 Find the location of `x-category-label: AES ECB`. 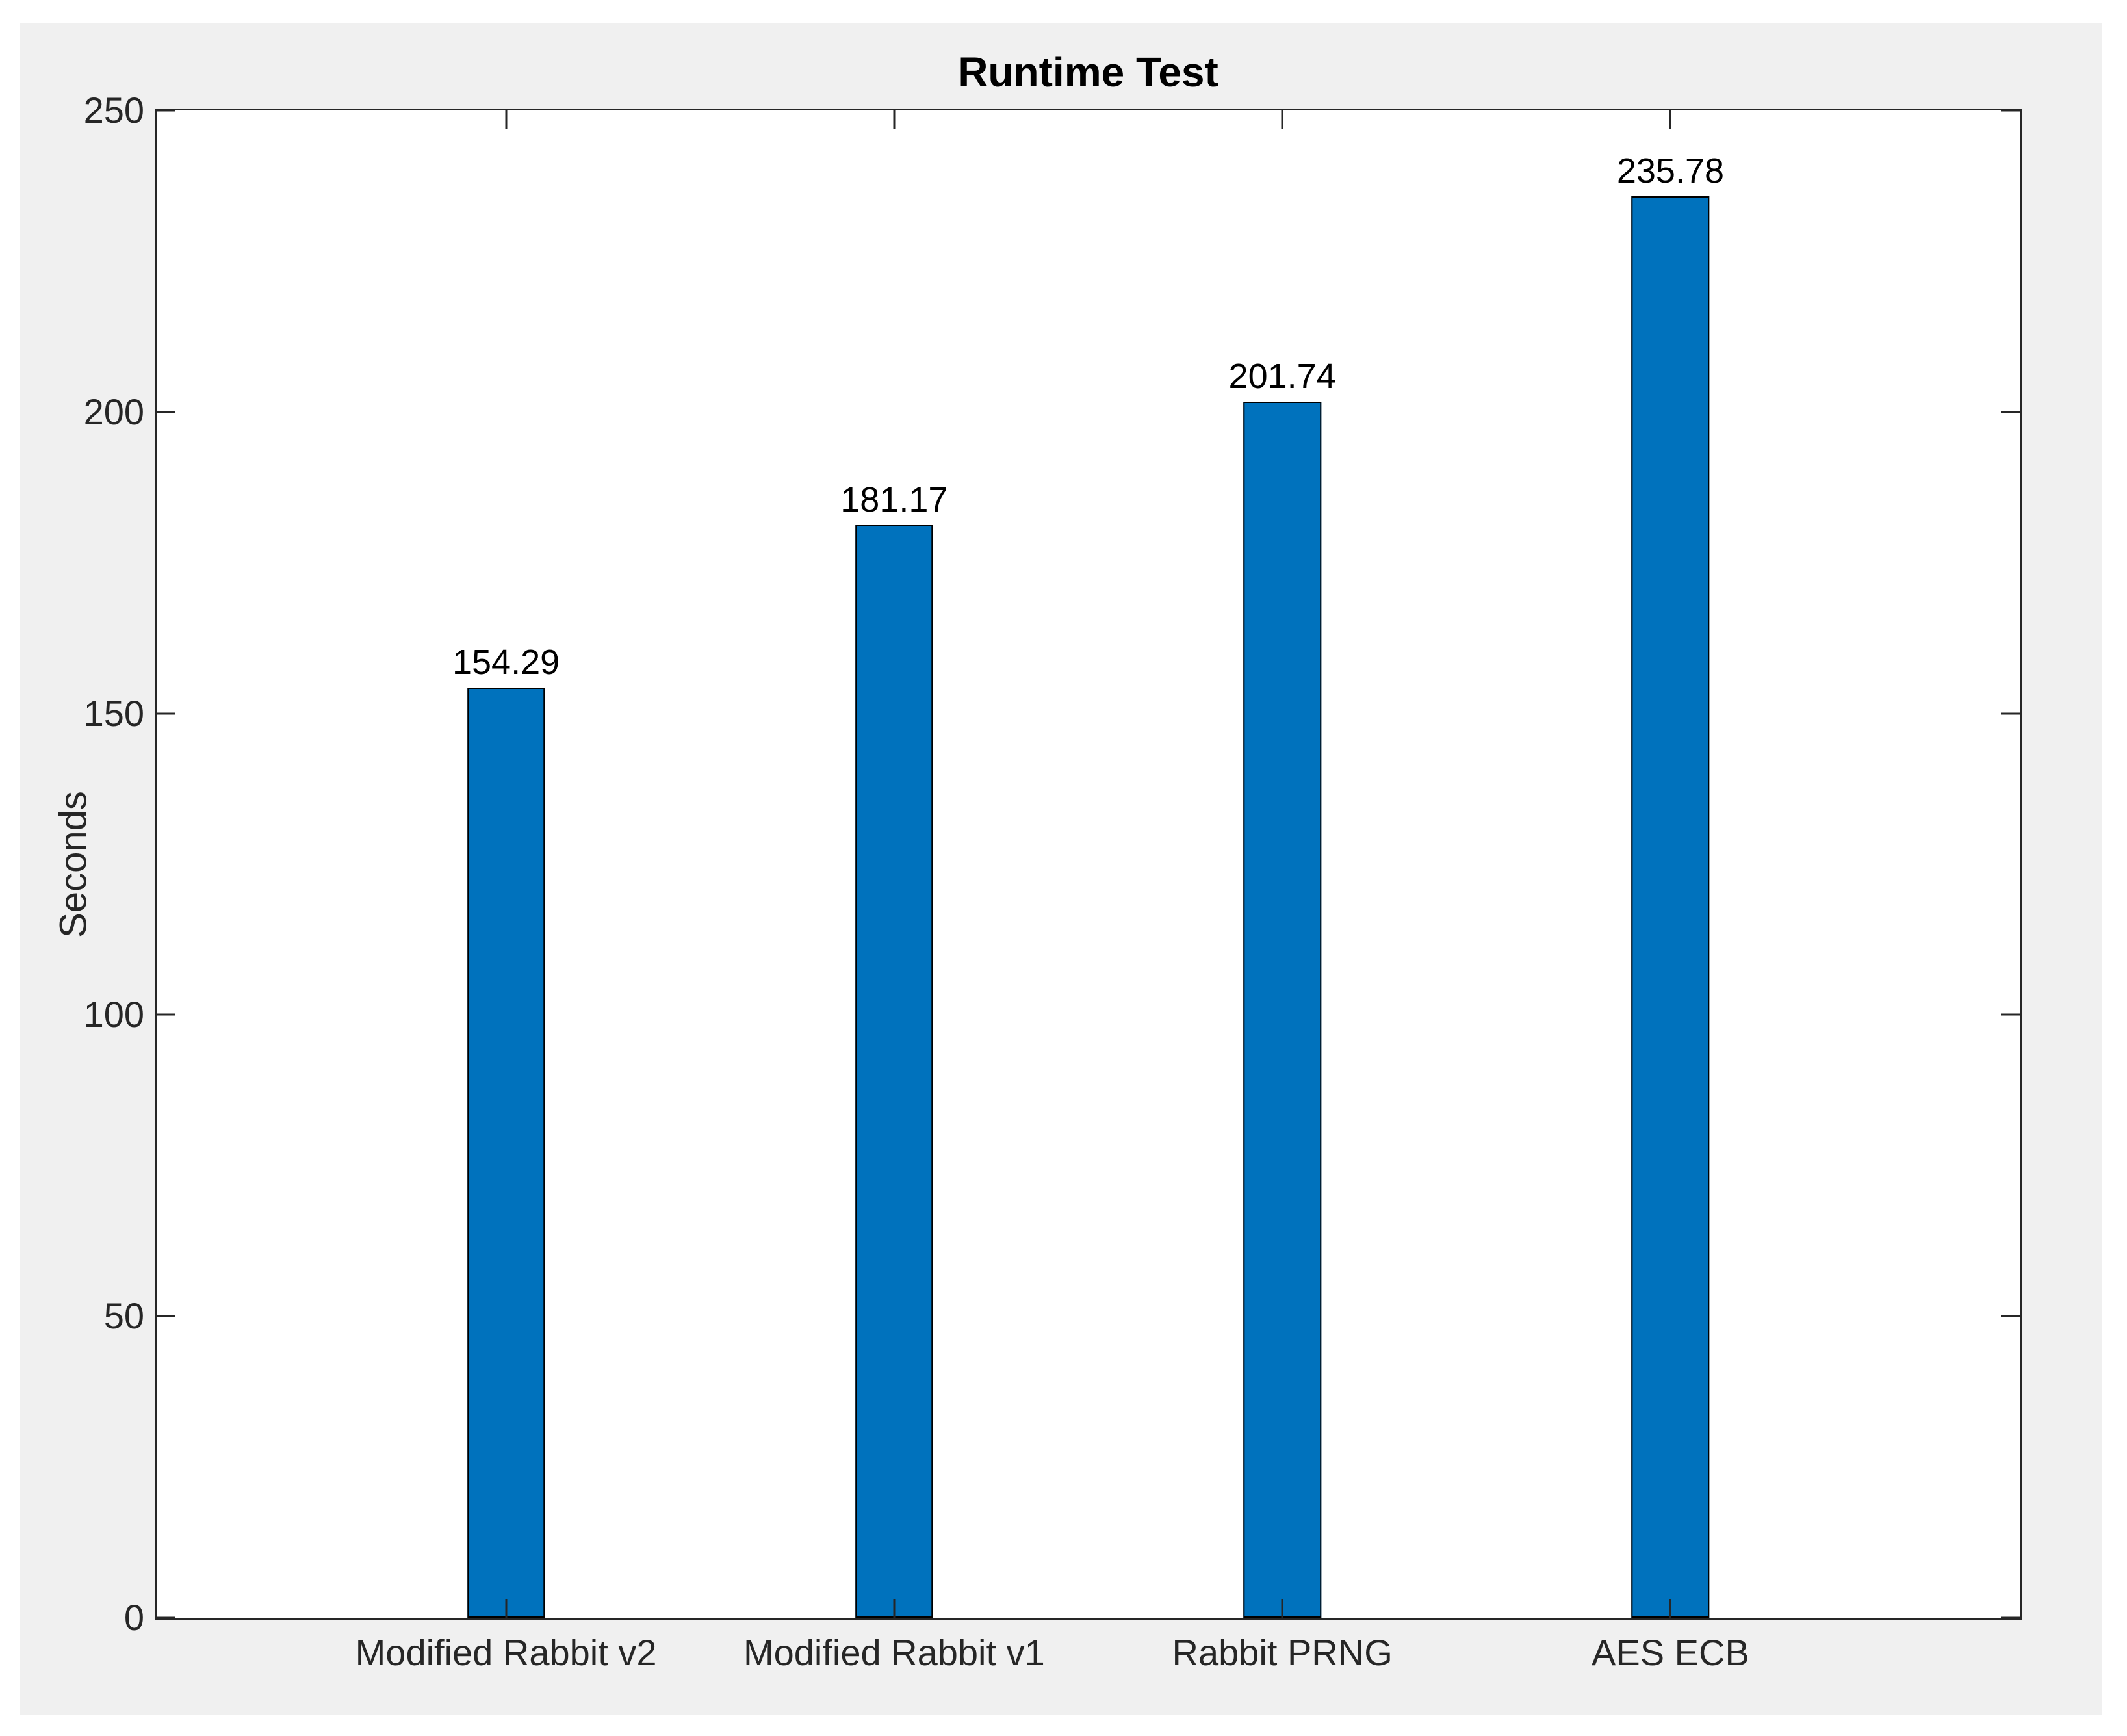

x-category-label: AES ECB is located at coordinates (1670, 1652).